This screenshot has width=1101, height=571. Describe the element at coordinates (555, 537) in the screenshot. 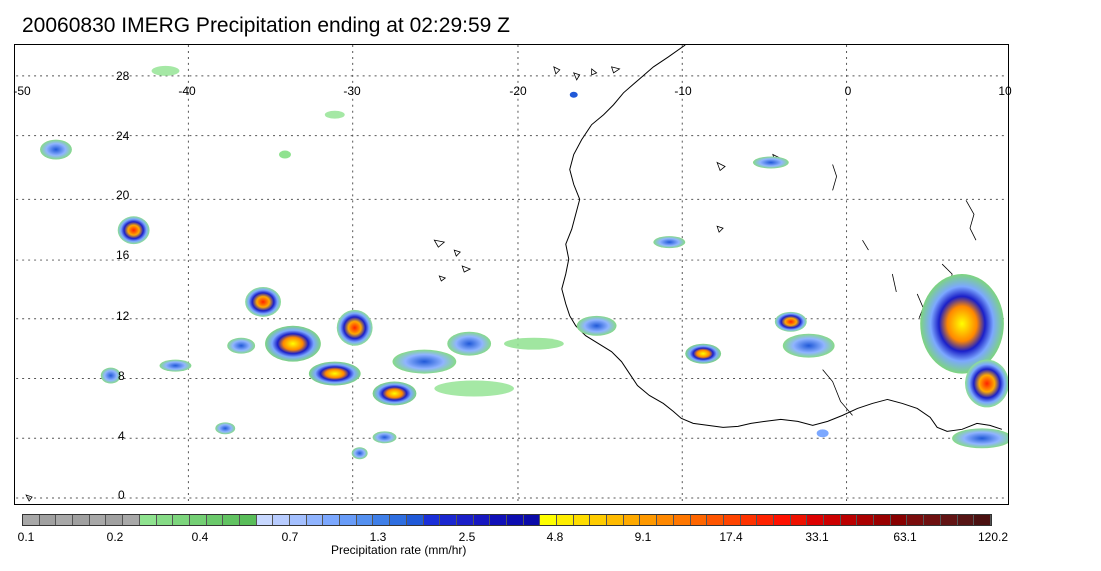

I see `colorbar-tick: 4.8` at that location.